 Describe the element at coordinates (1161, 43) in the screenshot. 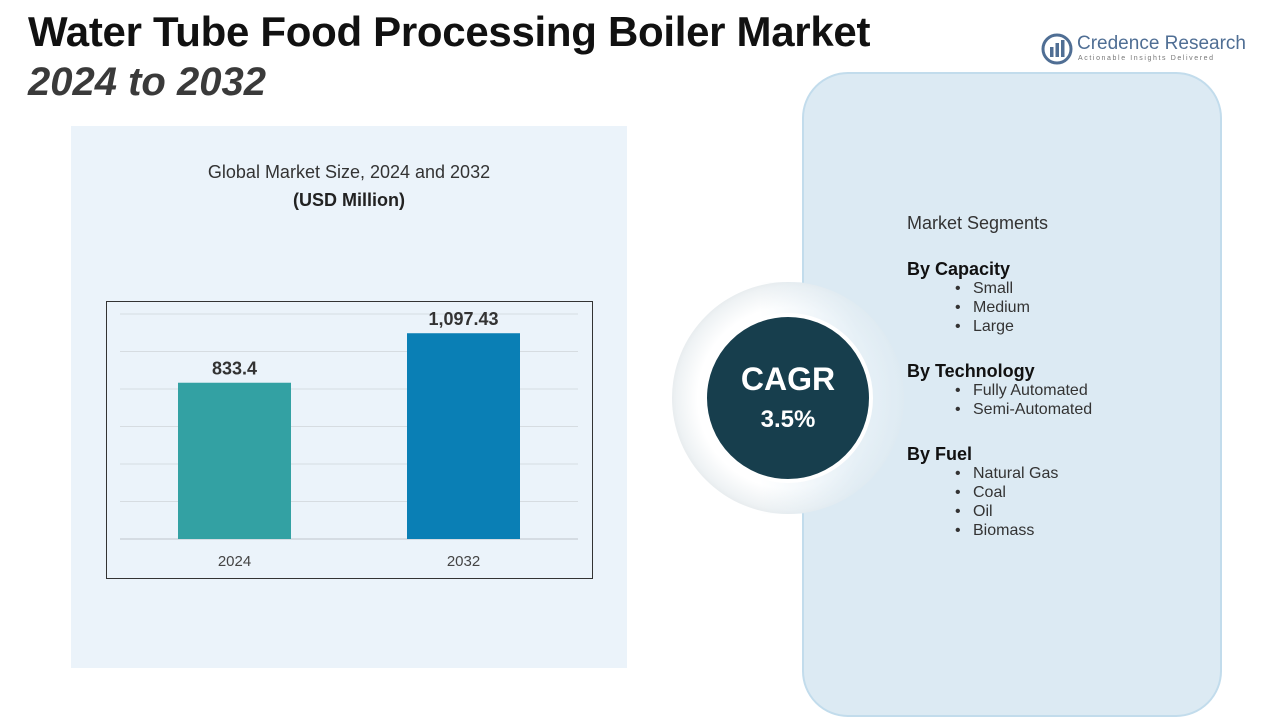

I see `logo-name: Credence Research` at that location.